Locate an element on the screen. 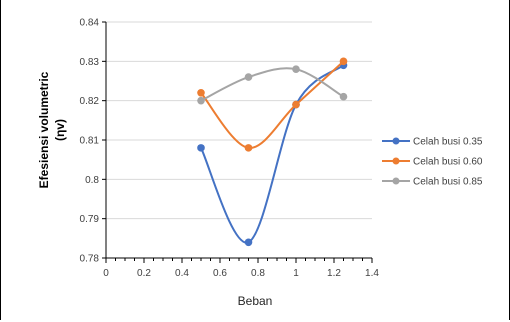  x-tick-label: 0.8 is located at coordinates (258, 273).